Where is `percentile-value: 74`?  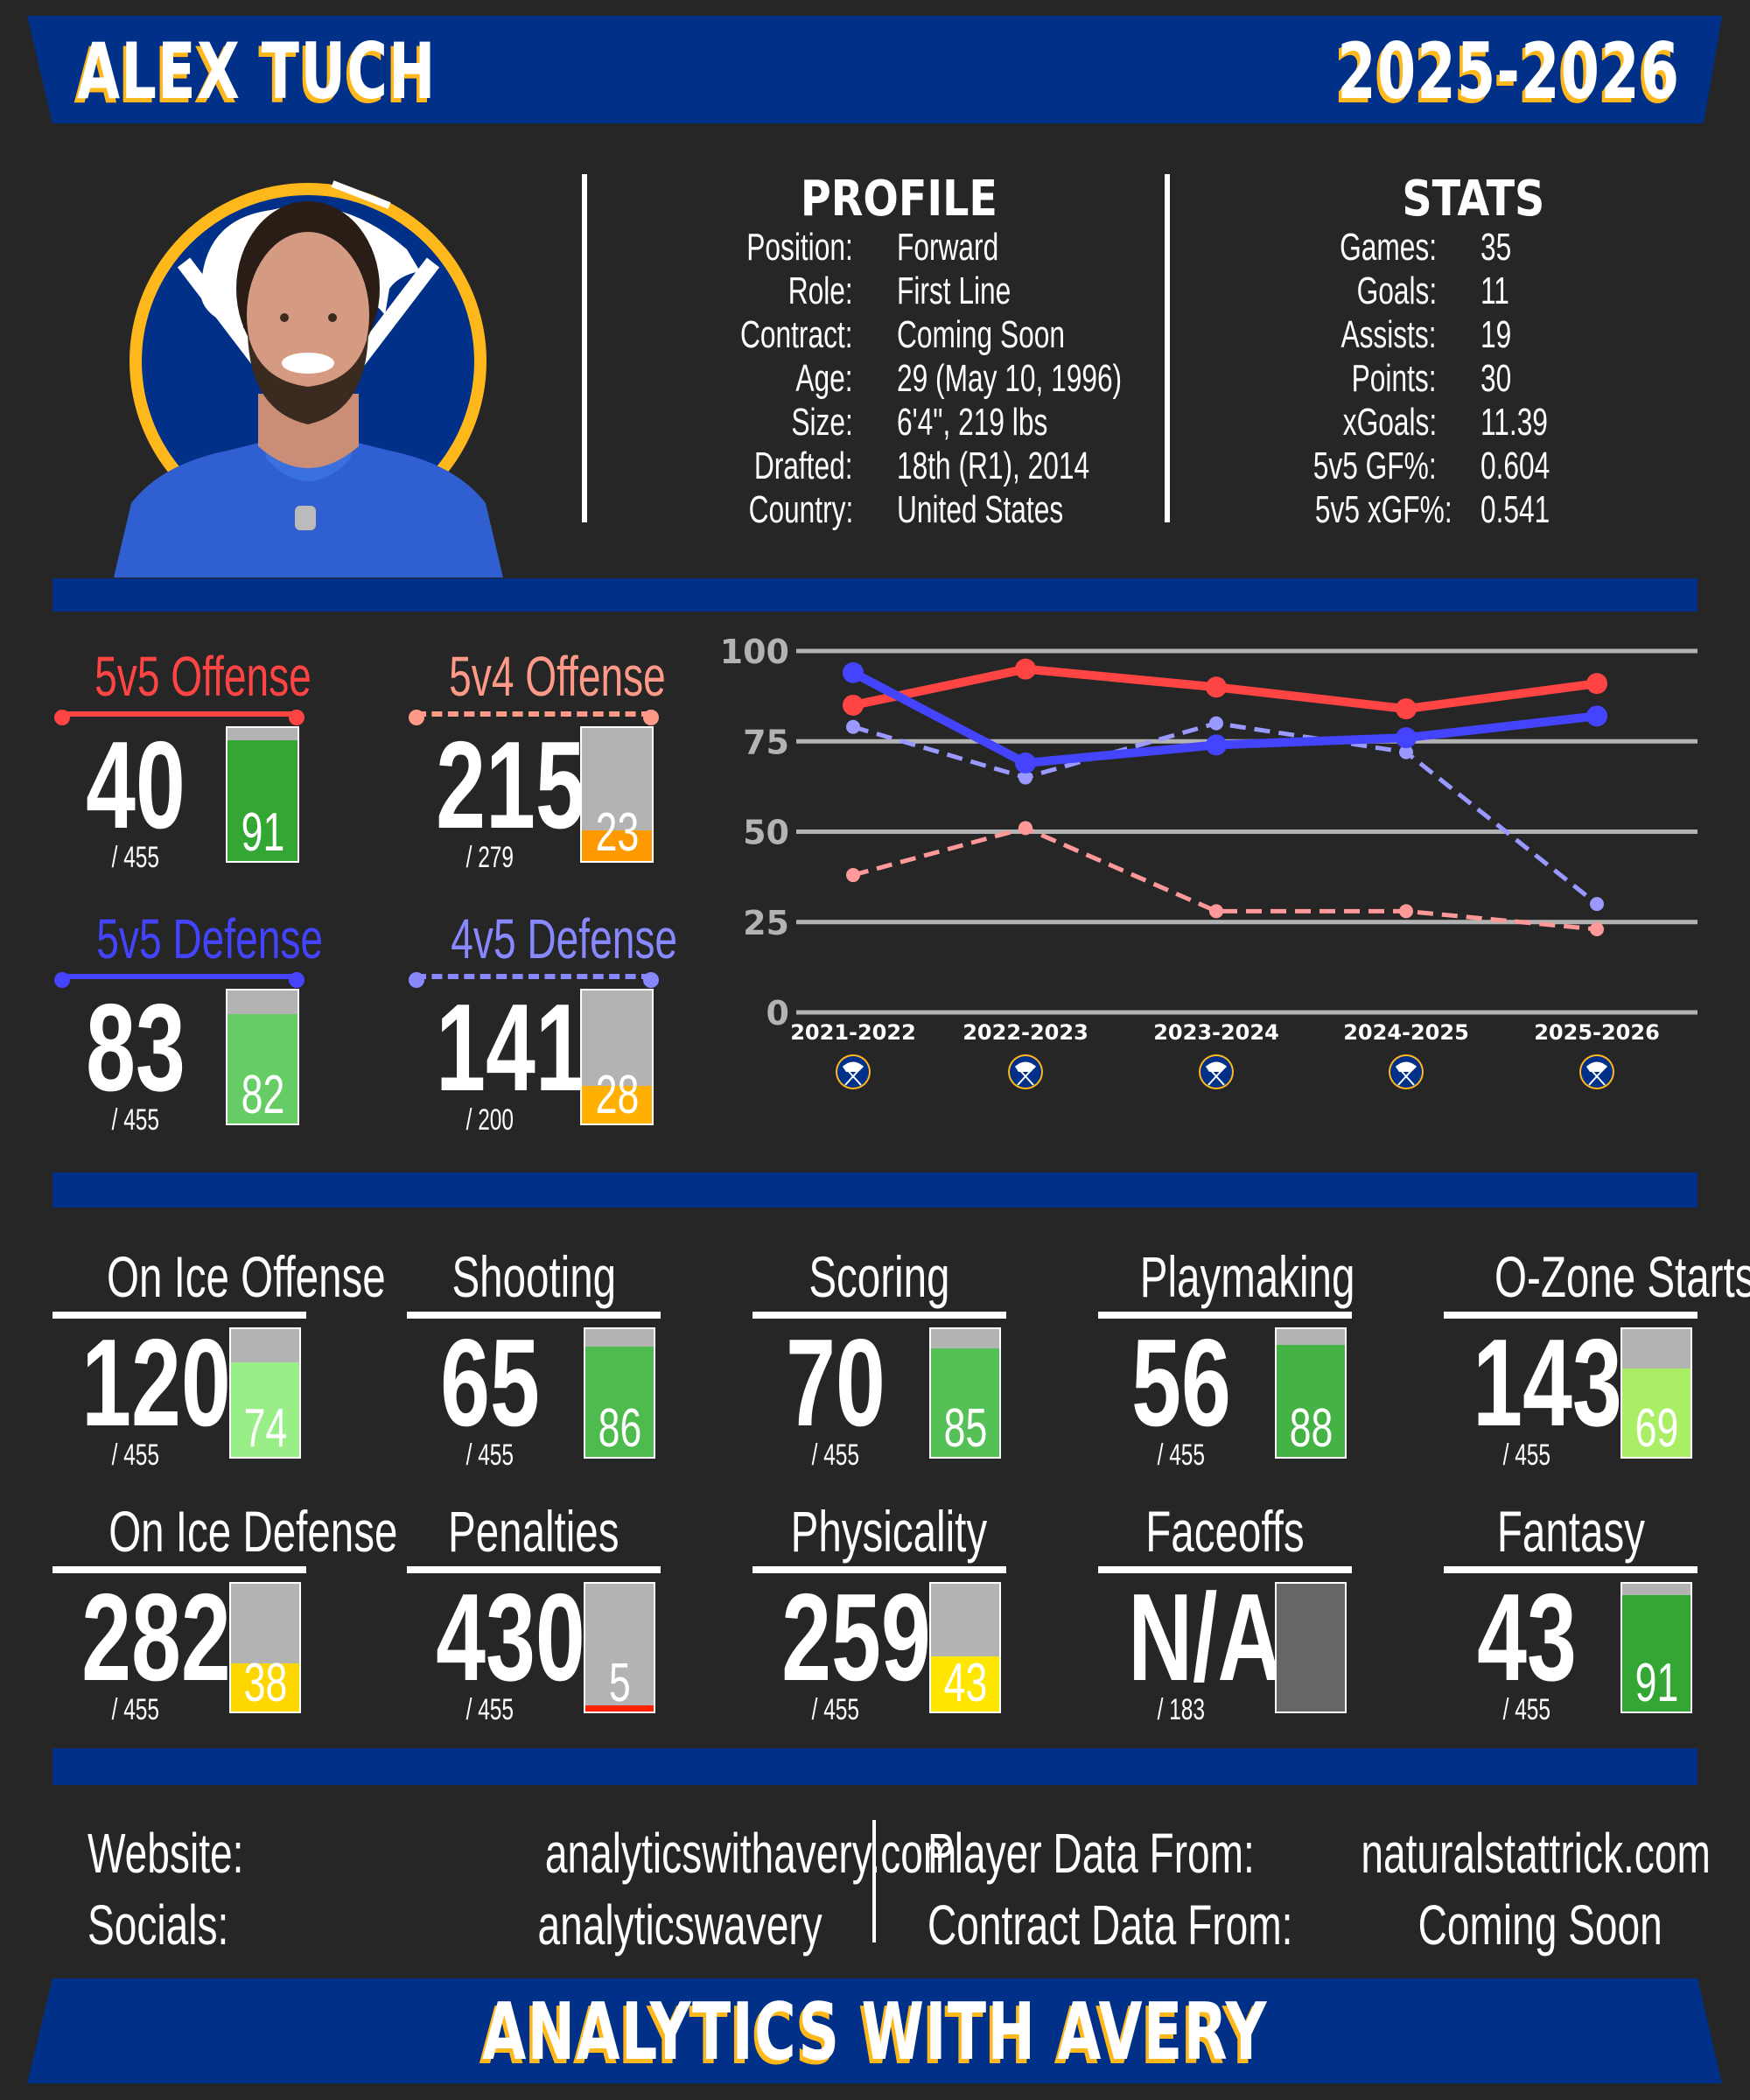 percentile-value: 74 is located at coordinates (265, 1428).